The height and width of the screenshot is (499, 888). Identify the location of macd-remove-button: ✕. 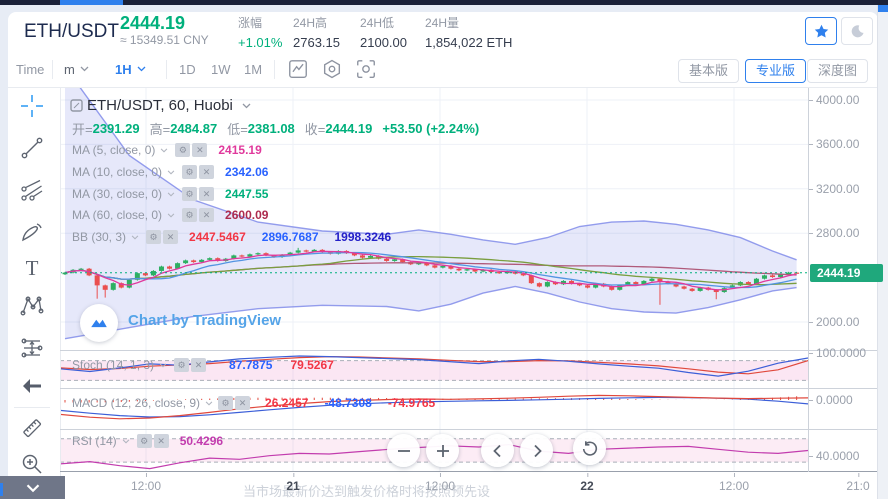
(243, 403).